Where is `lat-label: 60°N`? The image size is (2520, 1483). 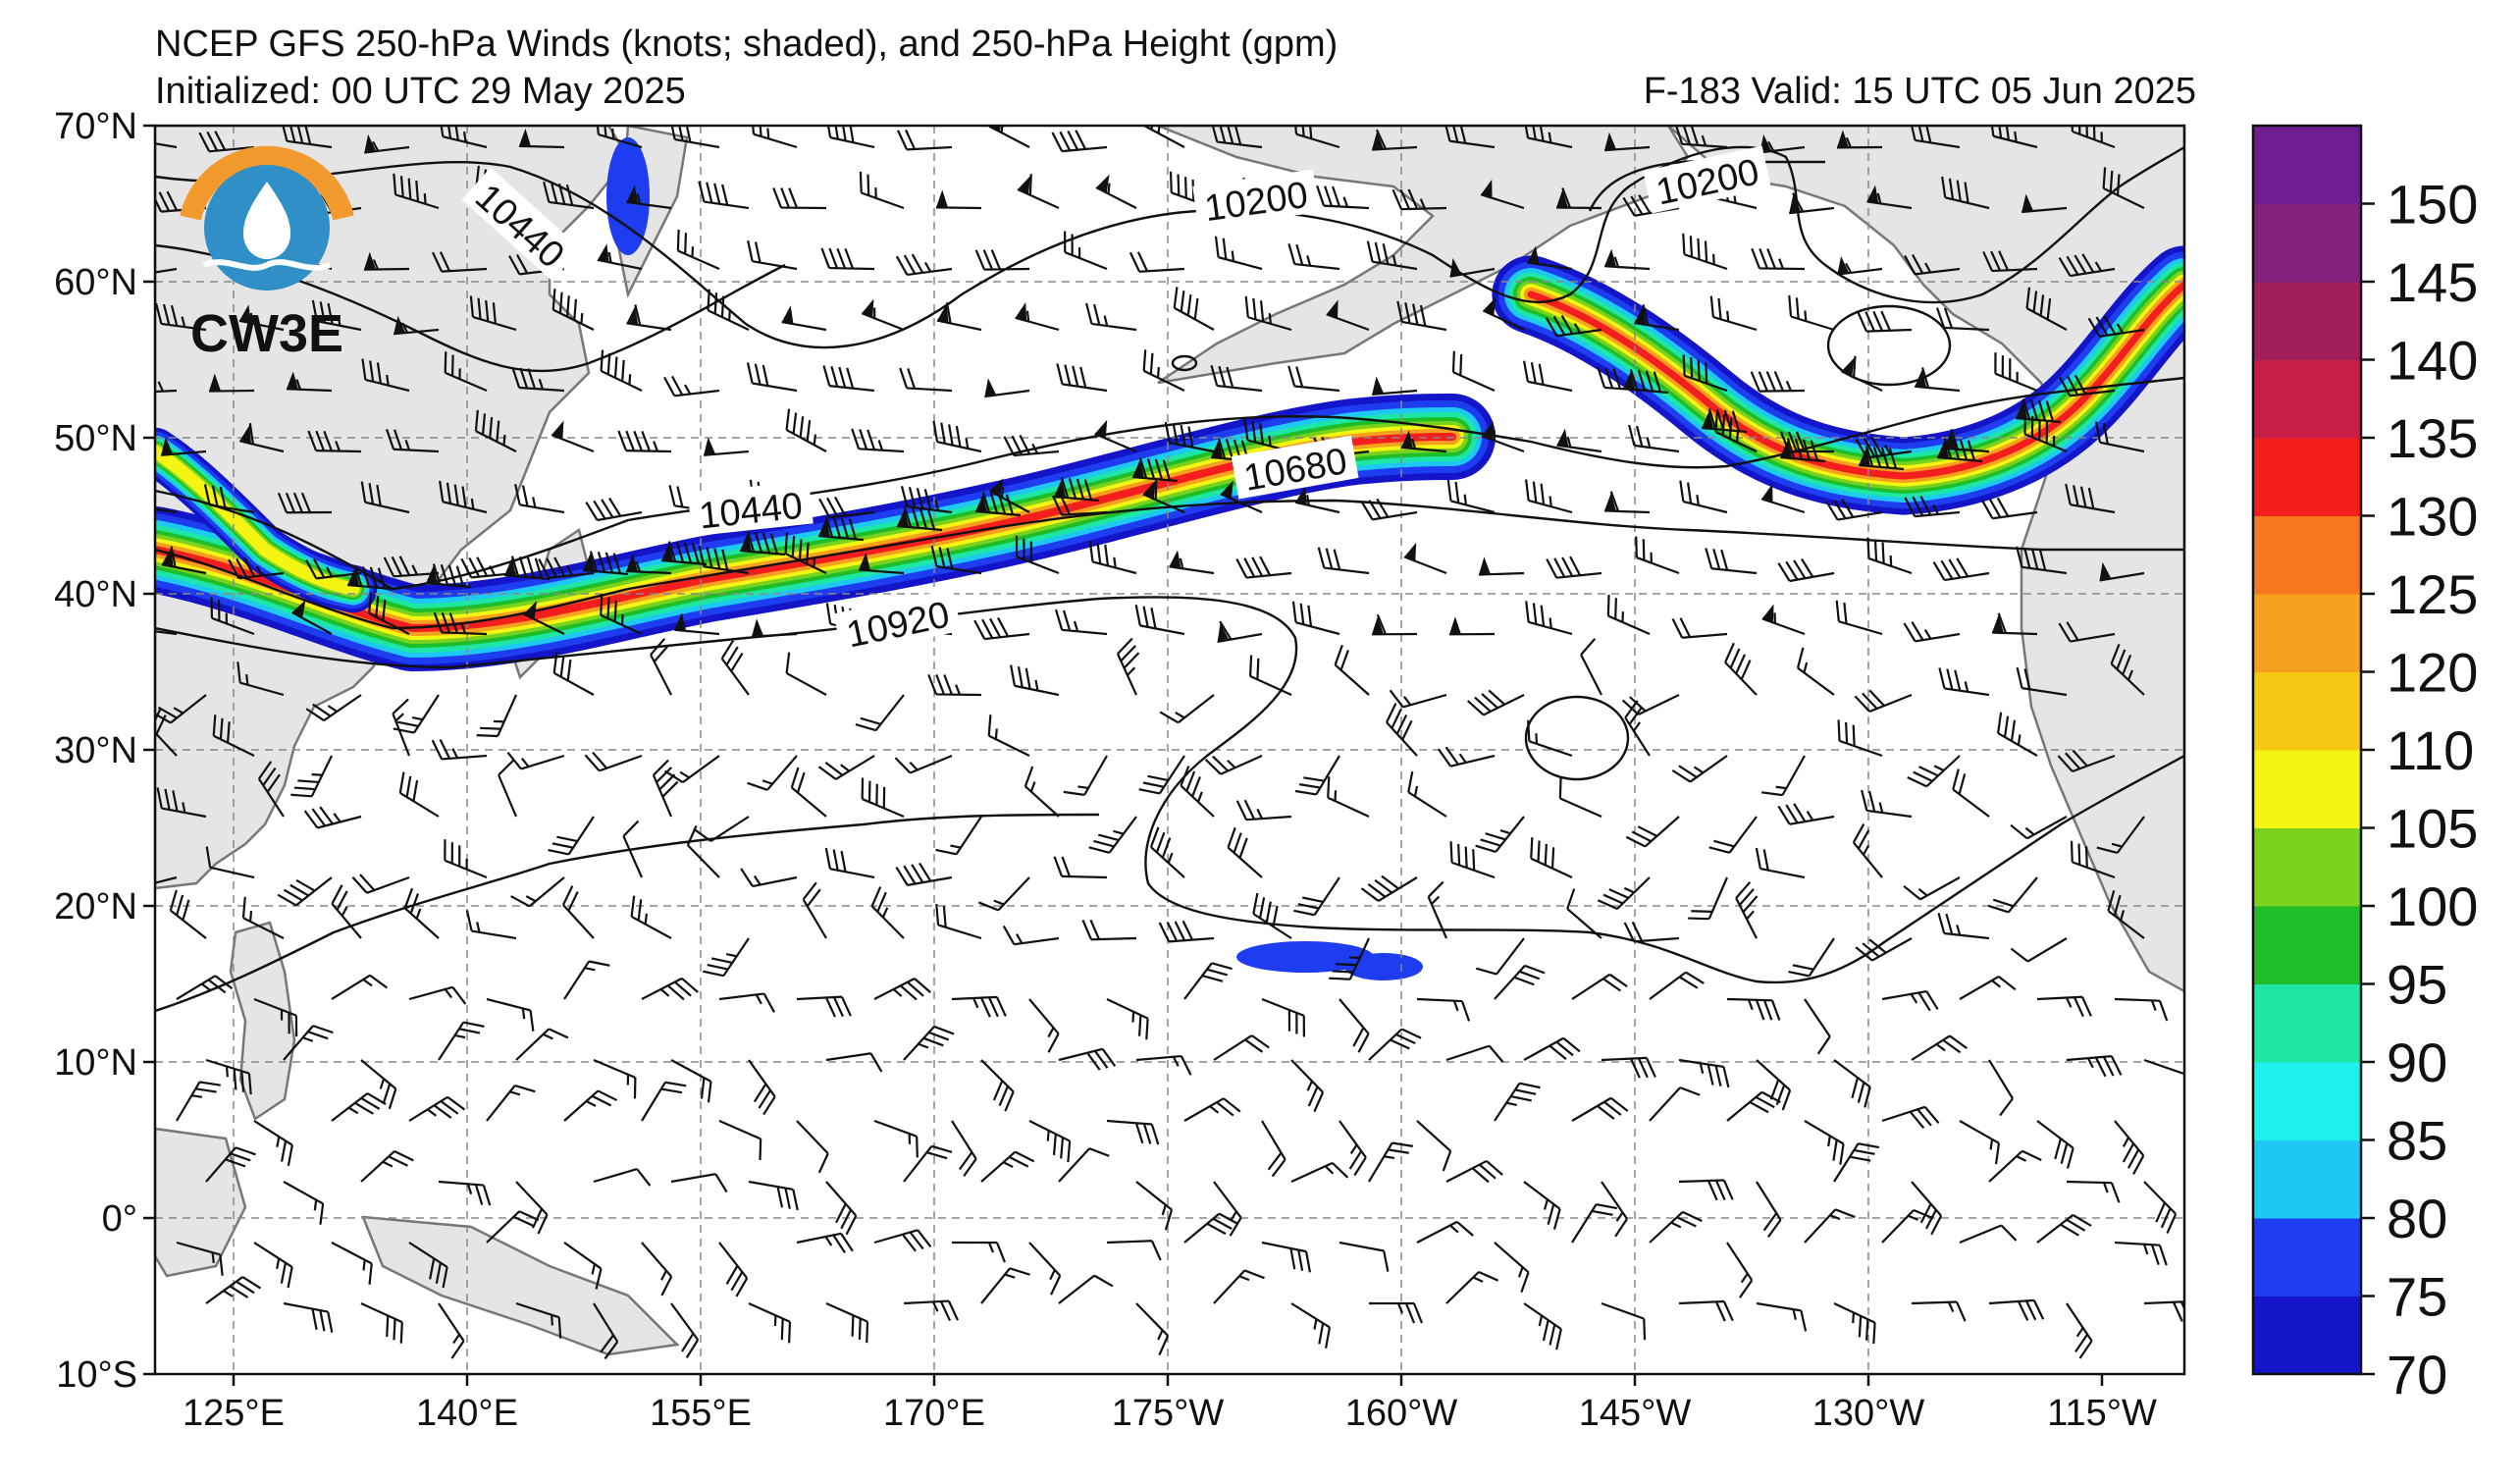 lat-label: 60°N is located at coordinates (95, 283).